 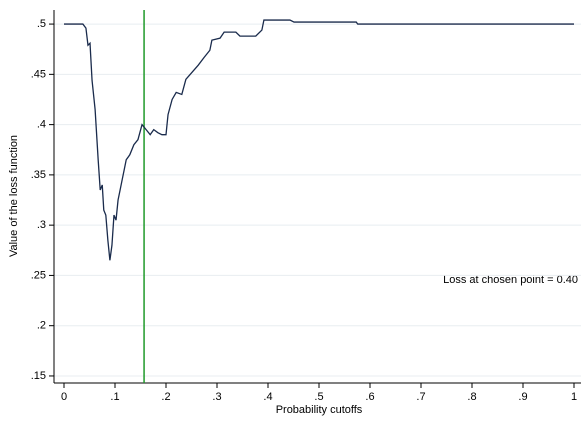 What do you see at coordinates (41, 225) in the screenshot?
I see `y-tick-label: .3` at bounding box center [41, 225].